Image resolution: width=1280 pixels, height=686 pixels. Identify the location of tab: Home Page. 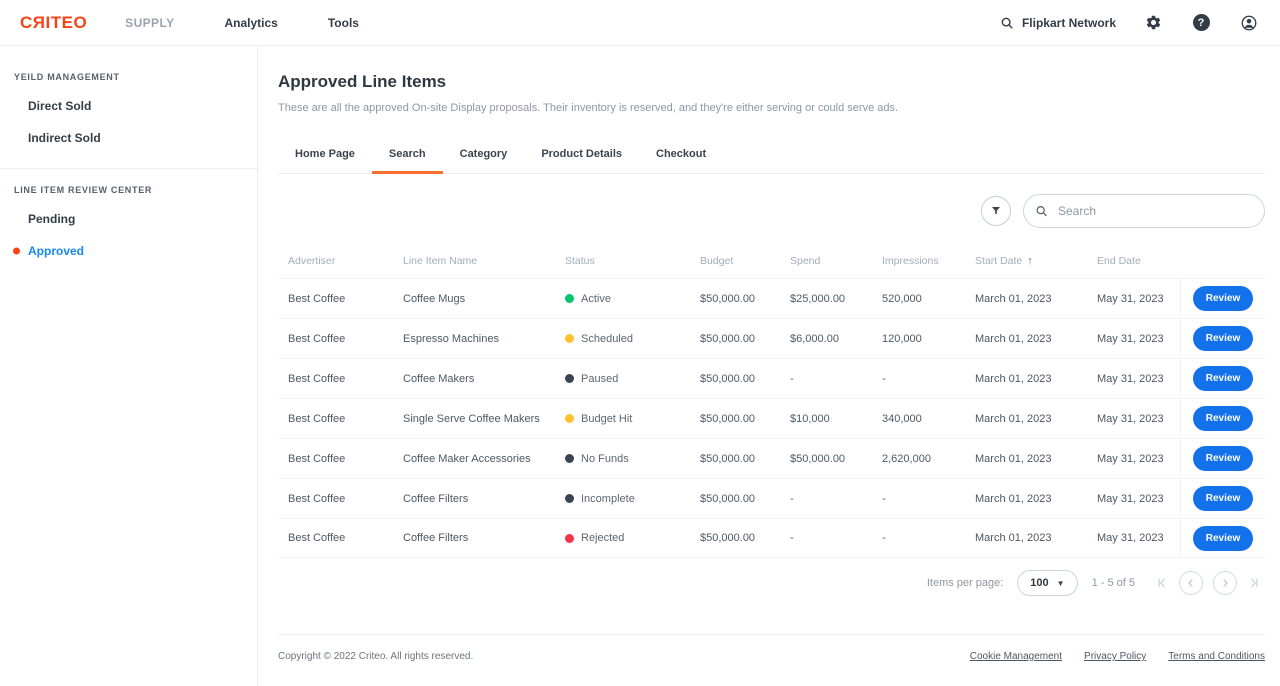
(325, 154).